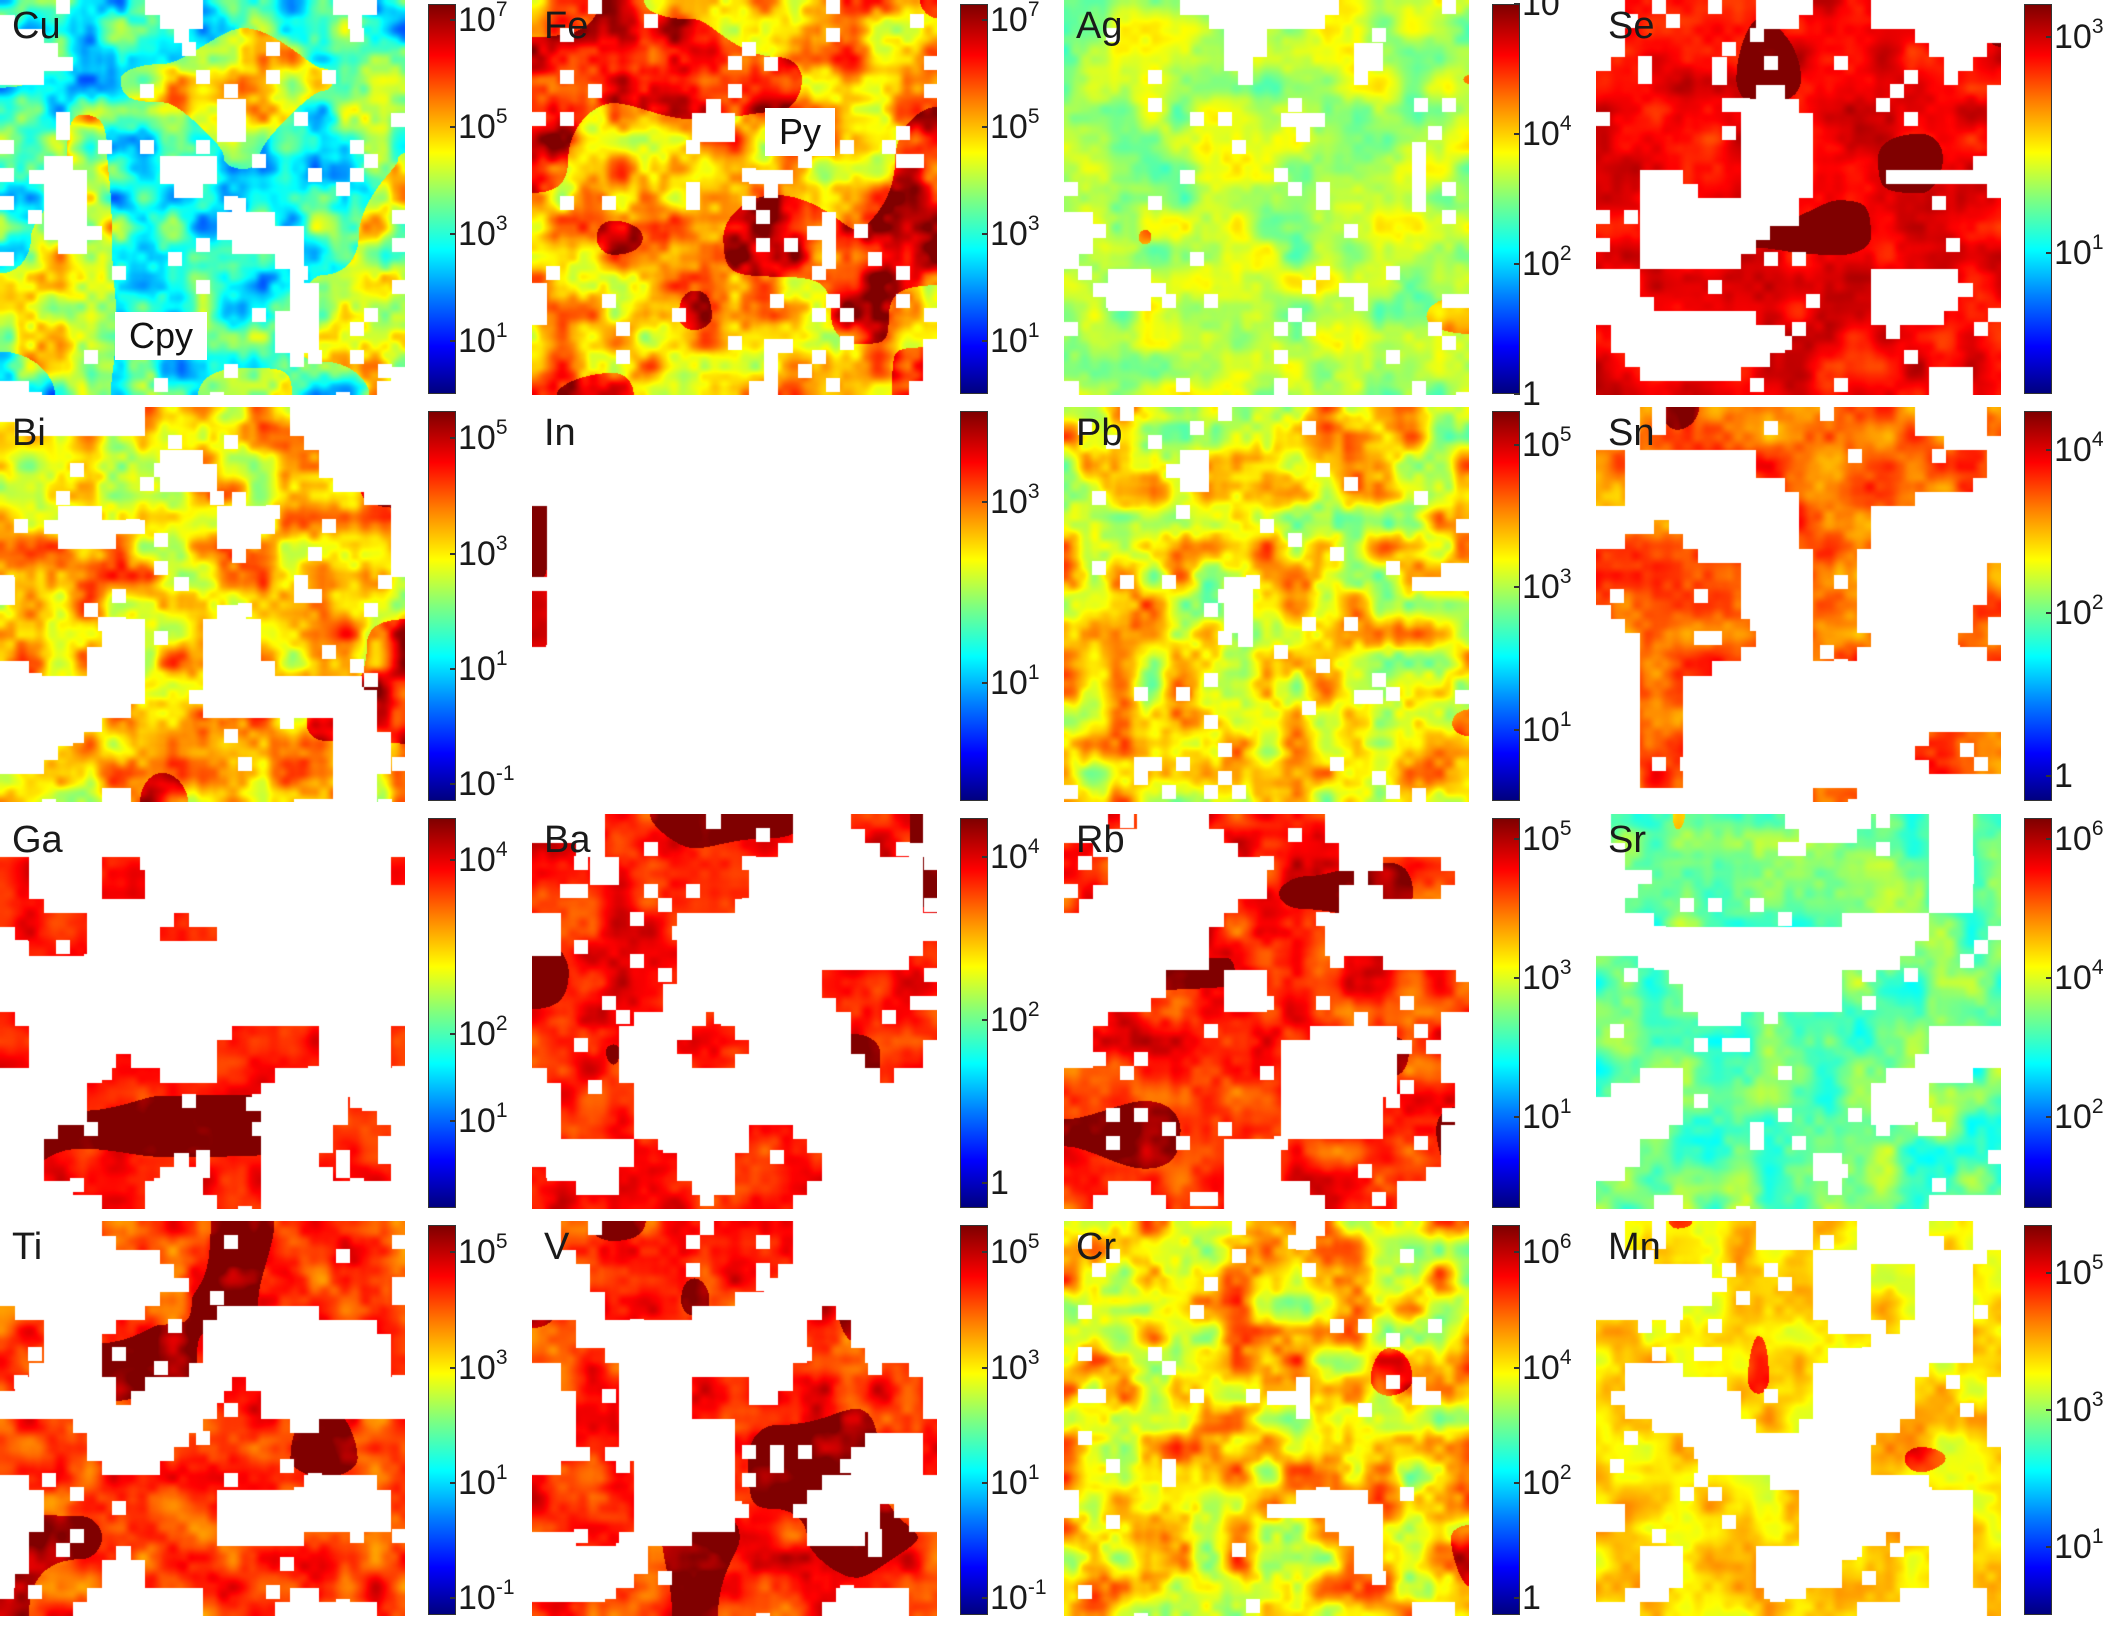  Describe the element at coordinates (501, 11) in the screenshot. I see `tick-exponent: 7` at that location.